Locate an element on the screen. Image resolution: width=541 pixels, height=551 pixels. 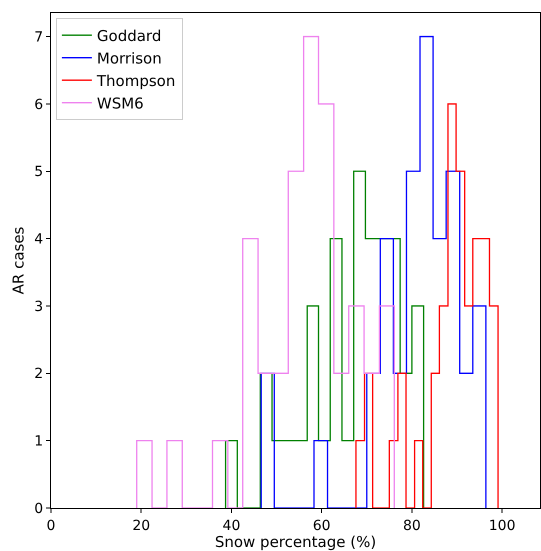
y-tick-label: 1 is located at coordinates (39, 442).